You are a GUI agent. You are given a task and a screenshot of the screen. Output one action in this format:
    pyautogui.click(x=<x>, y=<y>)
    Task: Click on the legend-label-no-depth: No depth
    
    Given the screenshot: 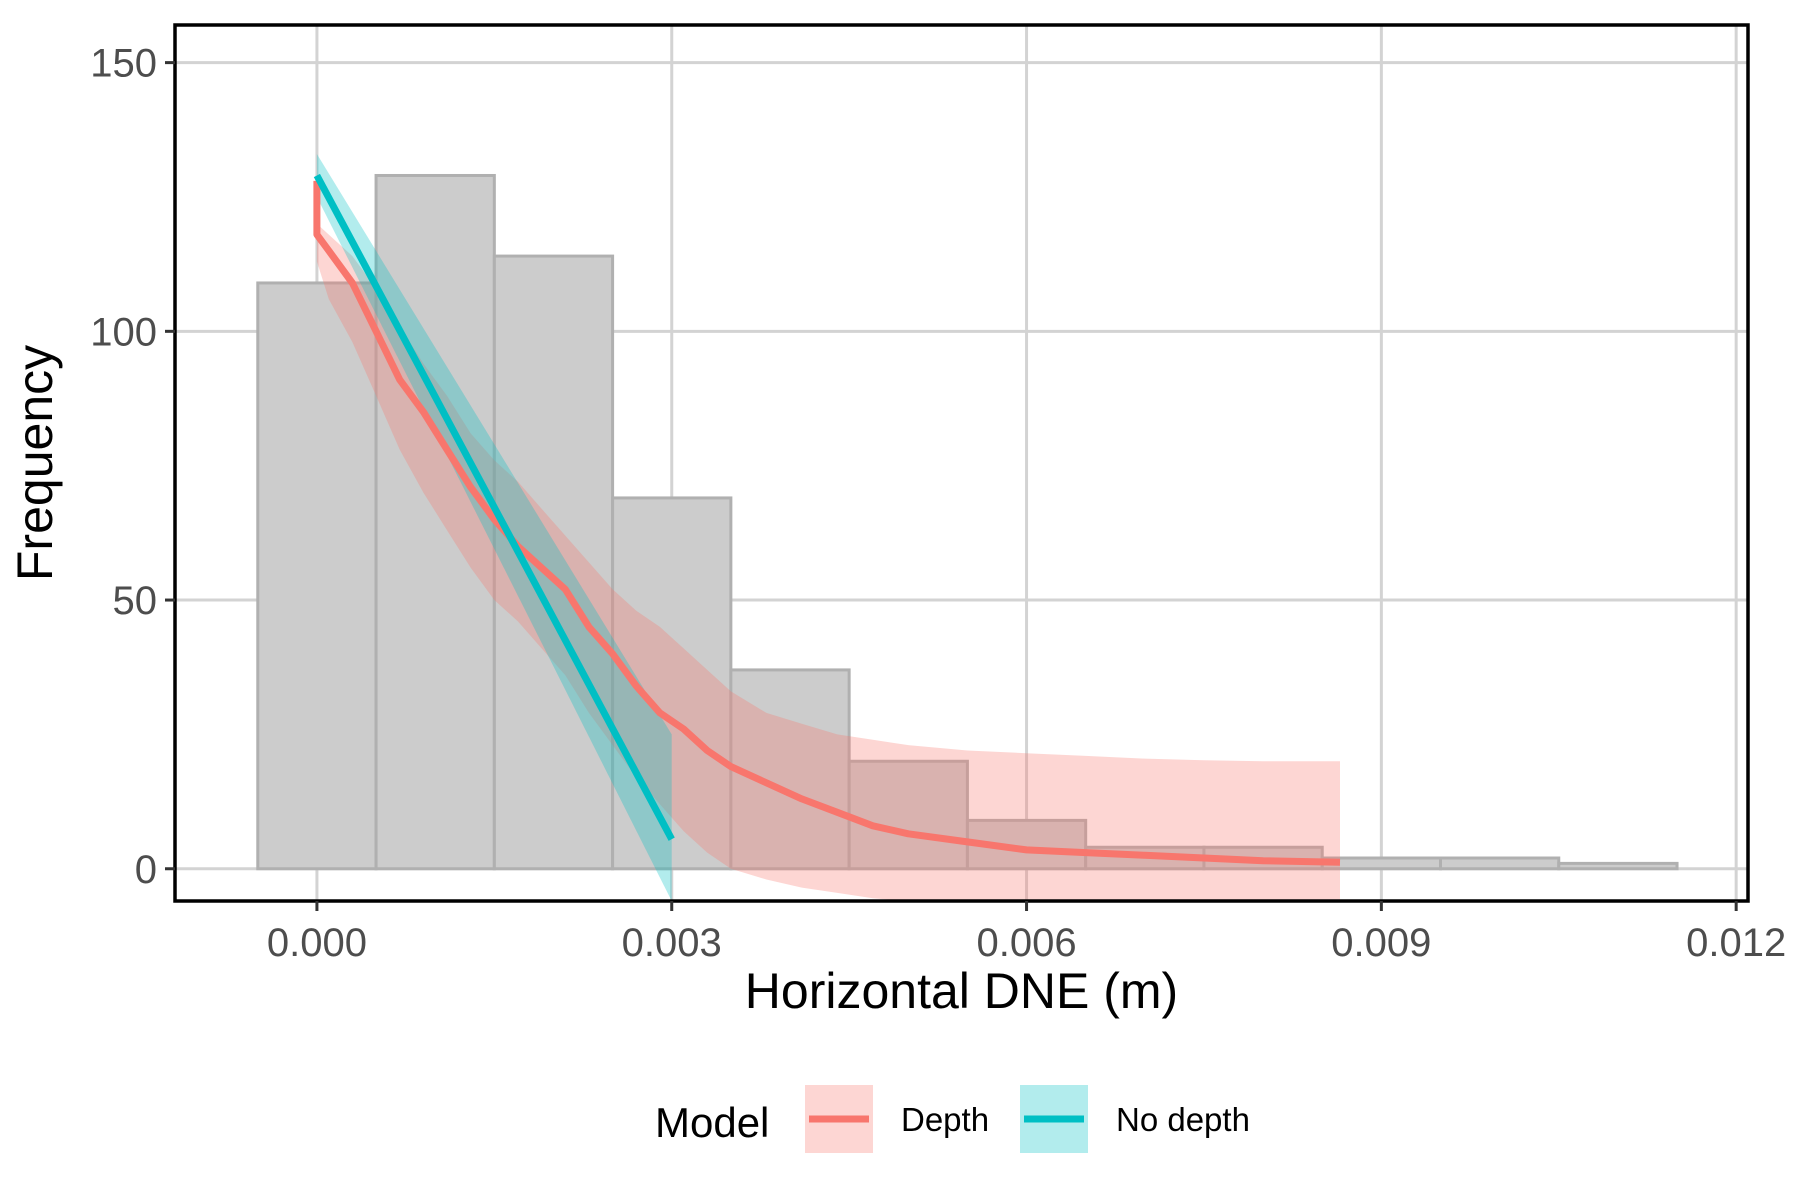 What is the action you would take?
    pyautogui.click(x=1183, y=1119)
    